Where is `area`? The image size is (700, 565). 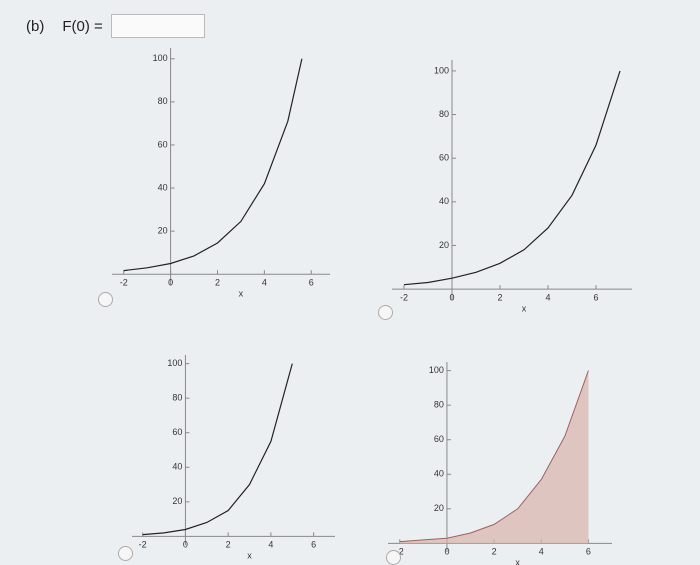 area is located at coordinates (494, 457).